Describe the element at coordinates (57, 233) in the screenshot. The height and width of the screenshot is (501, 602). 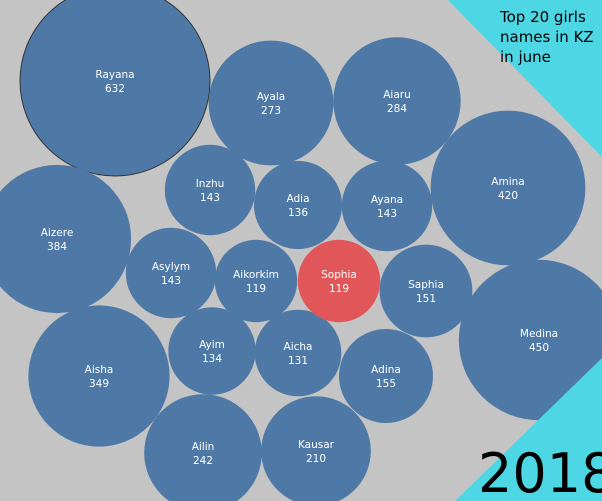
I see `bubble-label-aizere: Aizere` at that location.